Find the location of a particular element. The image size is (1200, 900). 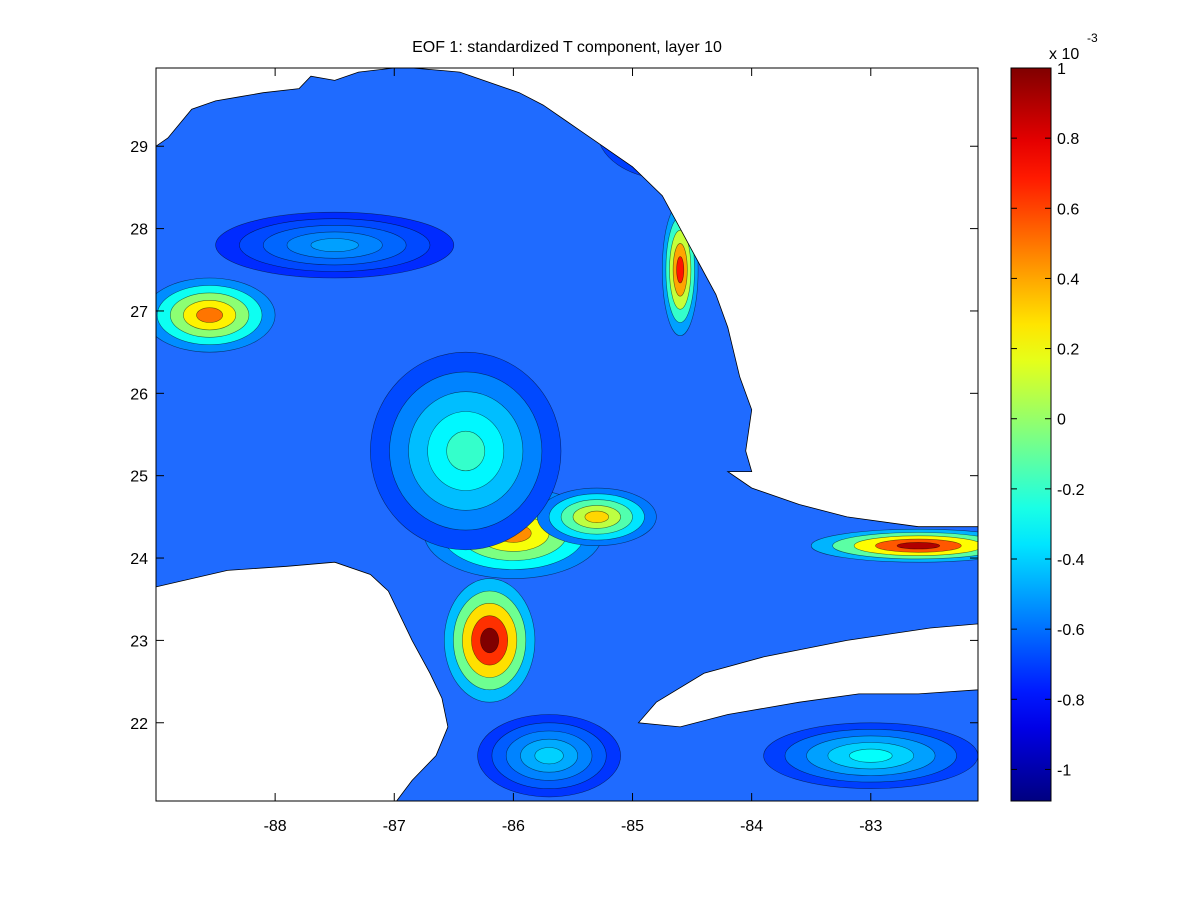

colorbar is located at coordinates (1031, 434).